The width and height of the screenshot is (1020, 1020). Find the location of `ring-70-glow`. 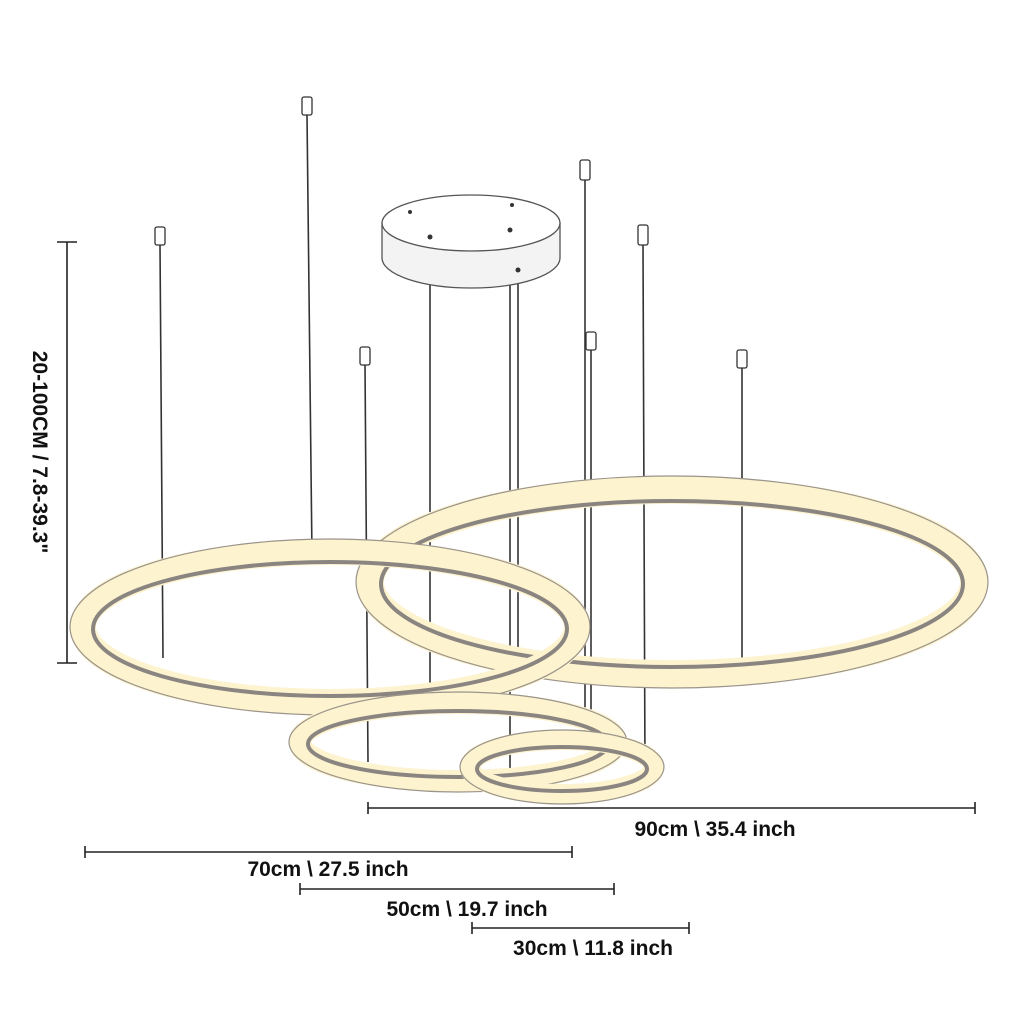

ring-70-glow is located at coordinates (330, 627).